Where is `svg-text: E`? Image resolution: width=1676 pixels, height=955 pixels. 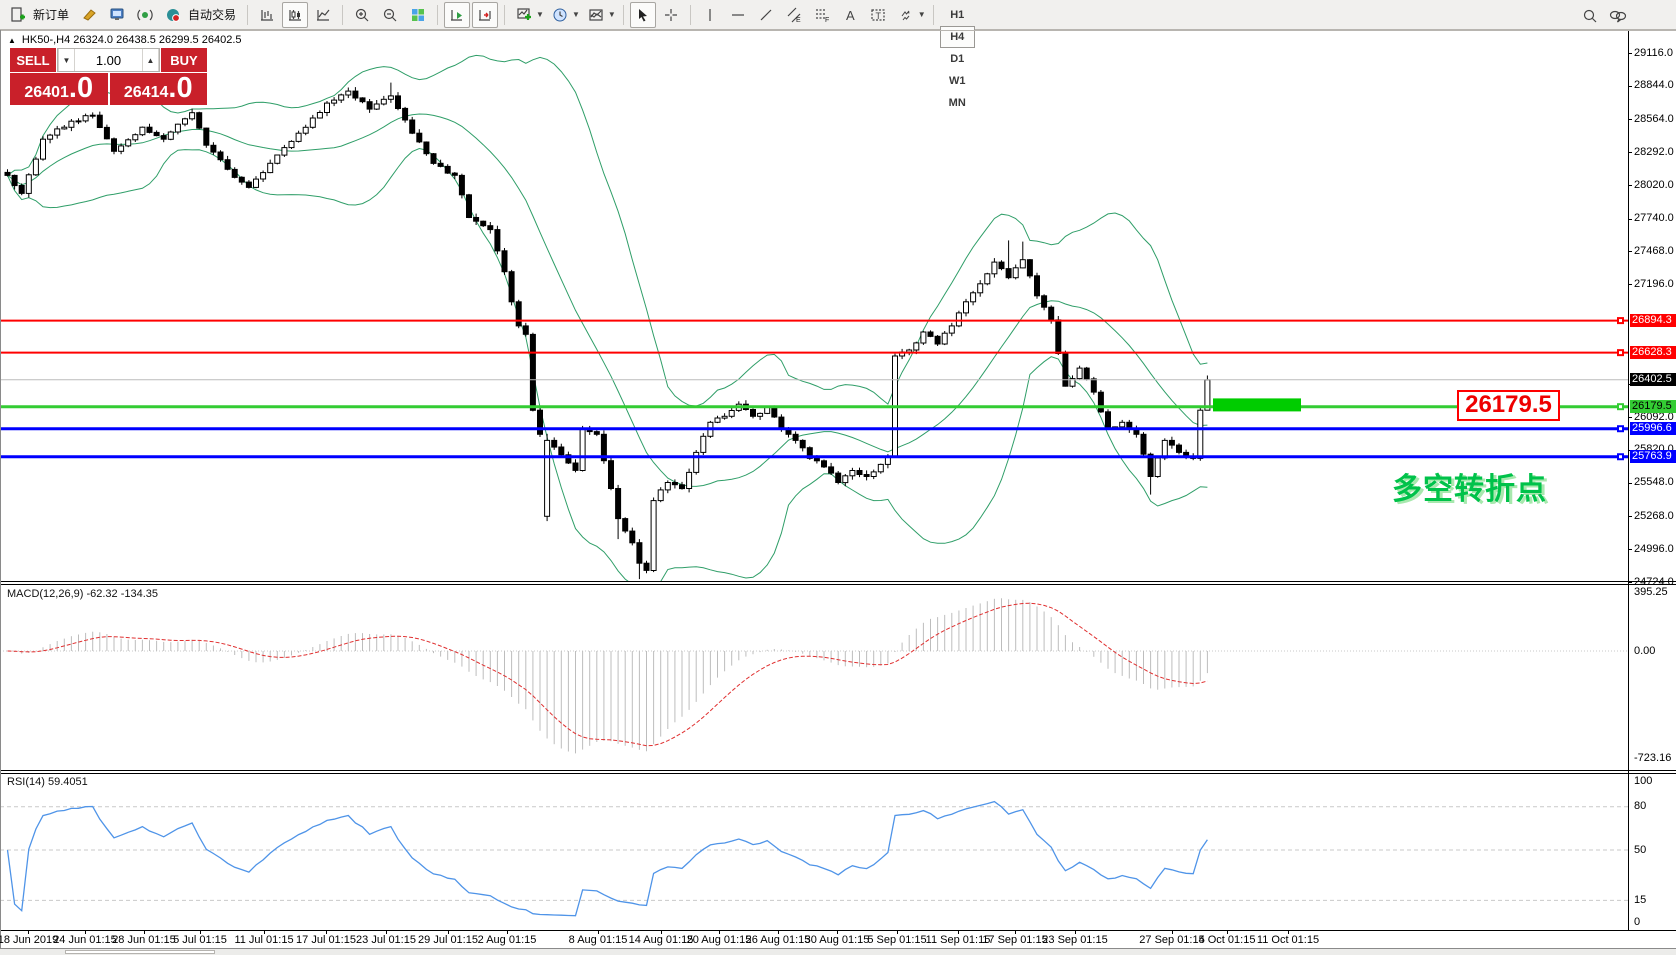 svg-text: E is located at coordinates (798, 20).